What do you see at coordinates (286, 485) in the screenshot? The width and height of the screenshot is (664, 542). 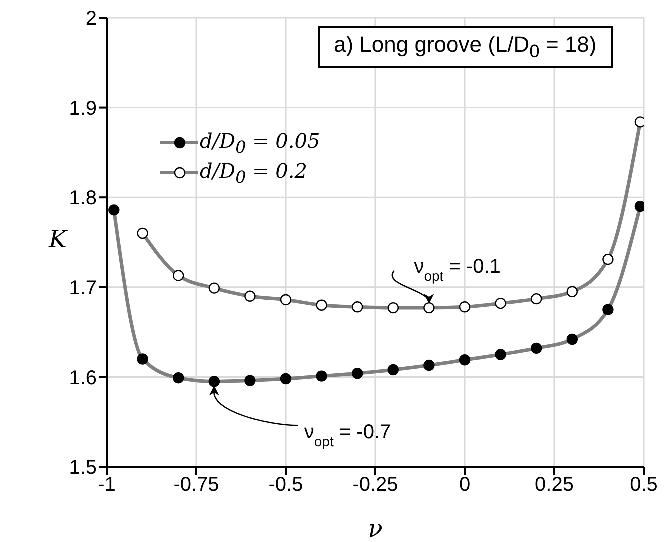 I see `x-tick-label: -0.5` at bounding box center [286, 485].